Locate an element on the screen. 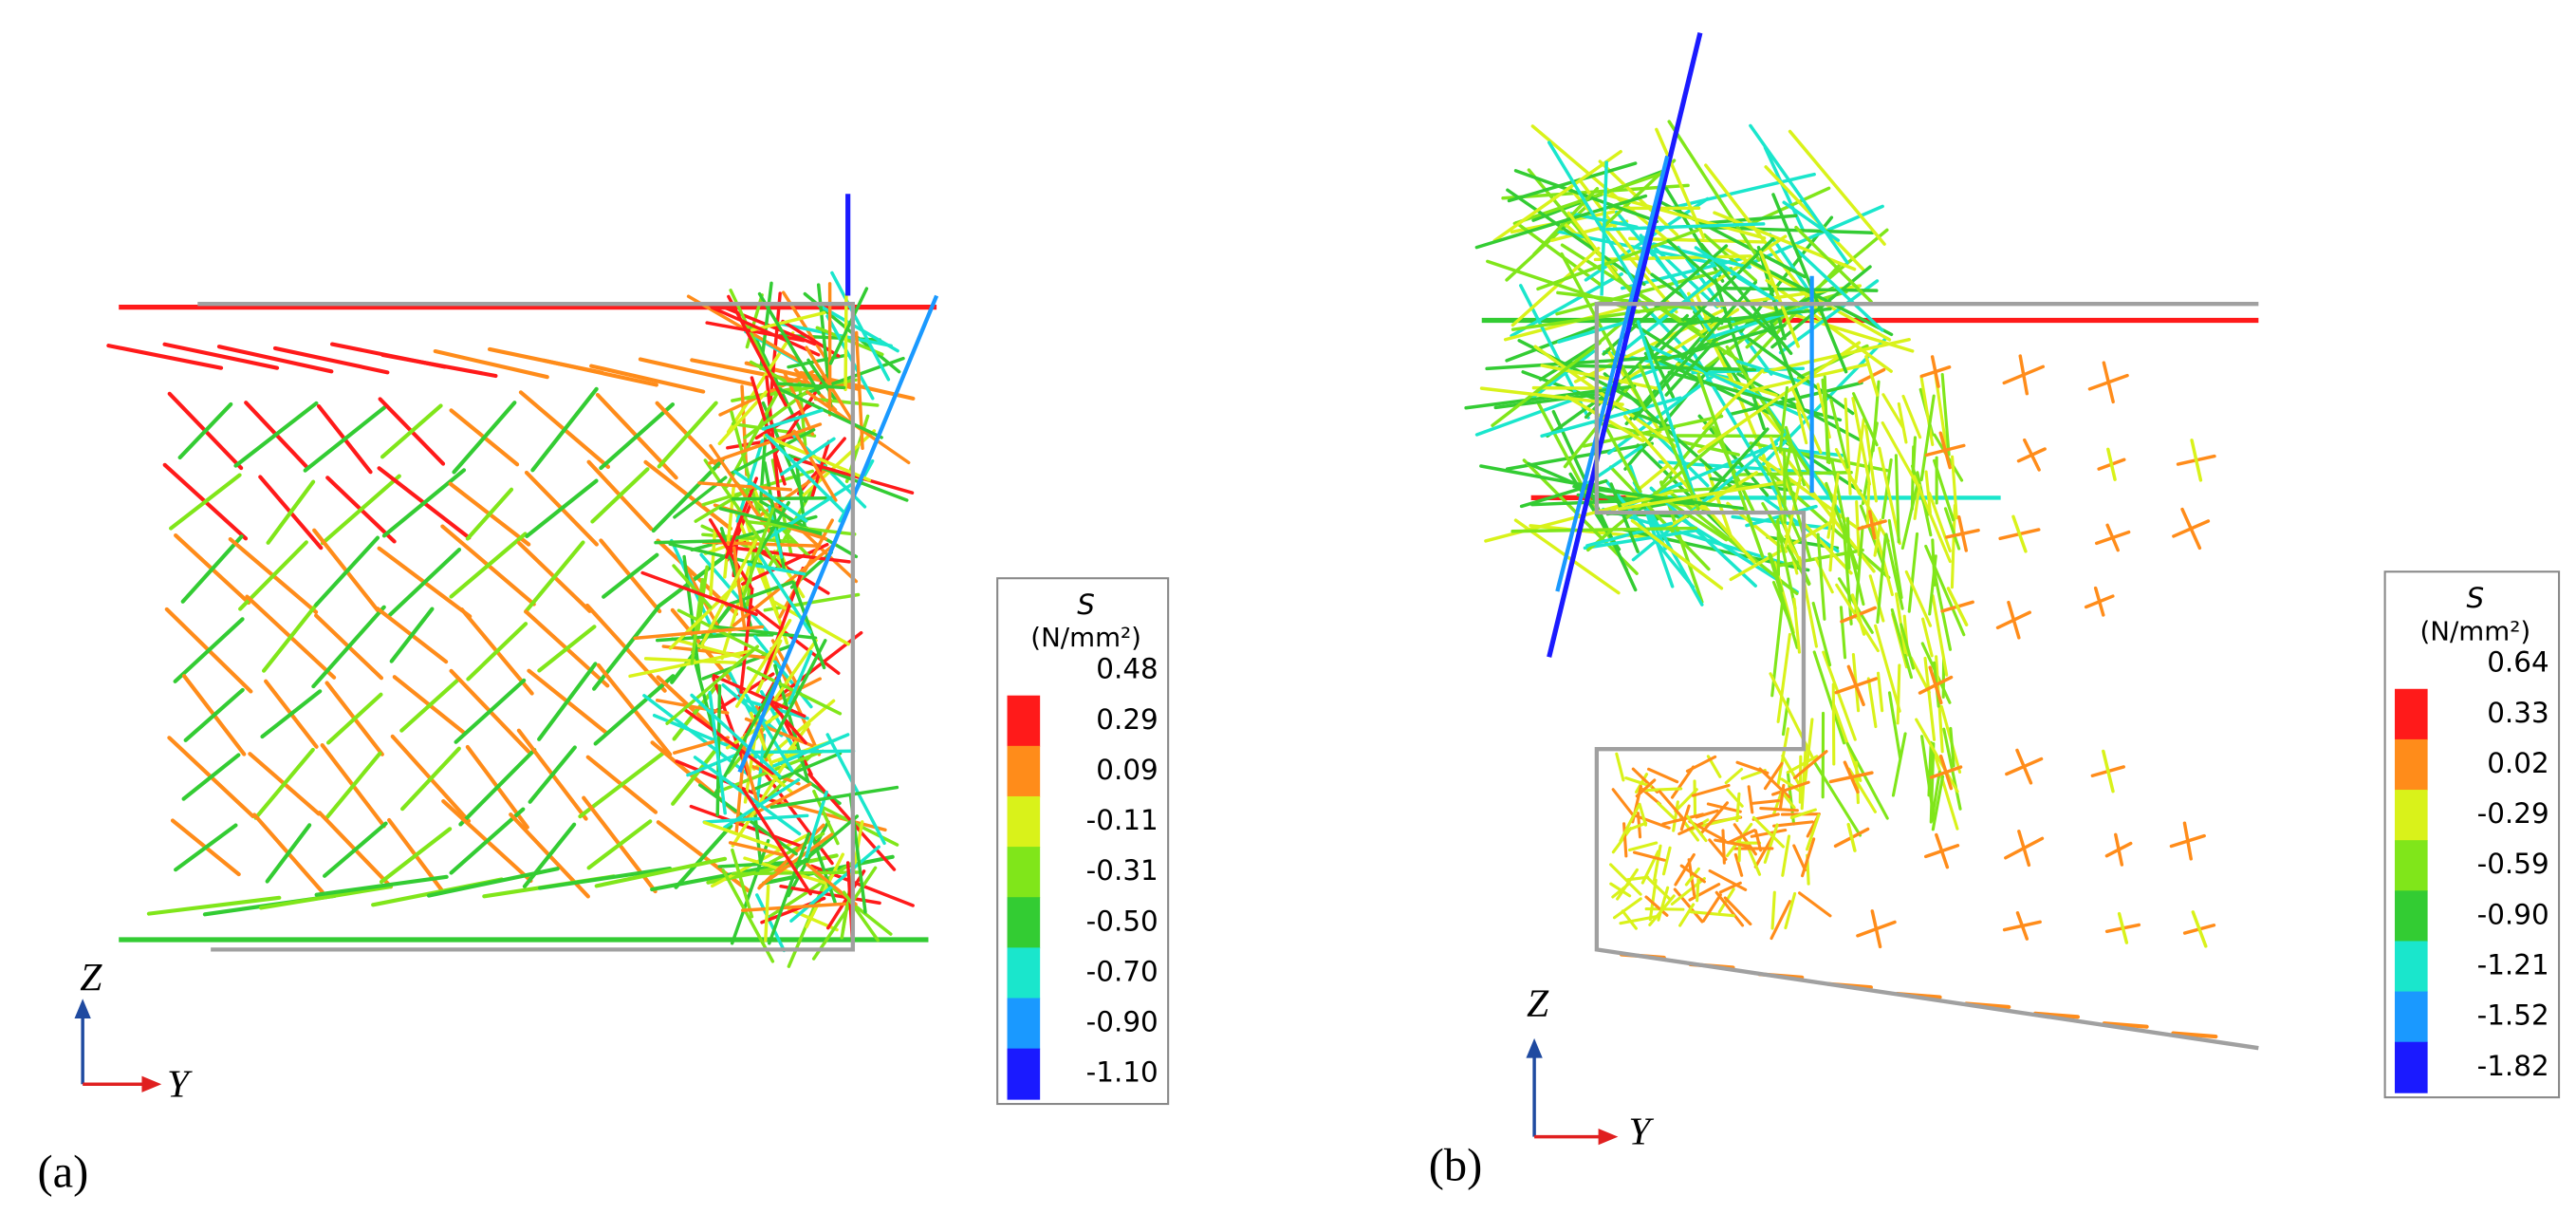  legend-swatch is located at coordinates (2411, 866).